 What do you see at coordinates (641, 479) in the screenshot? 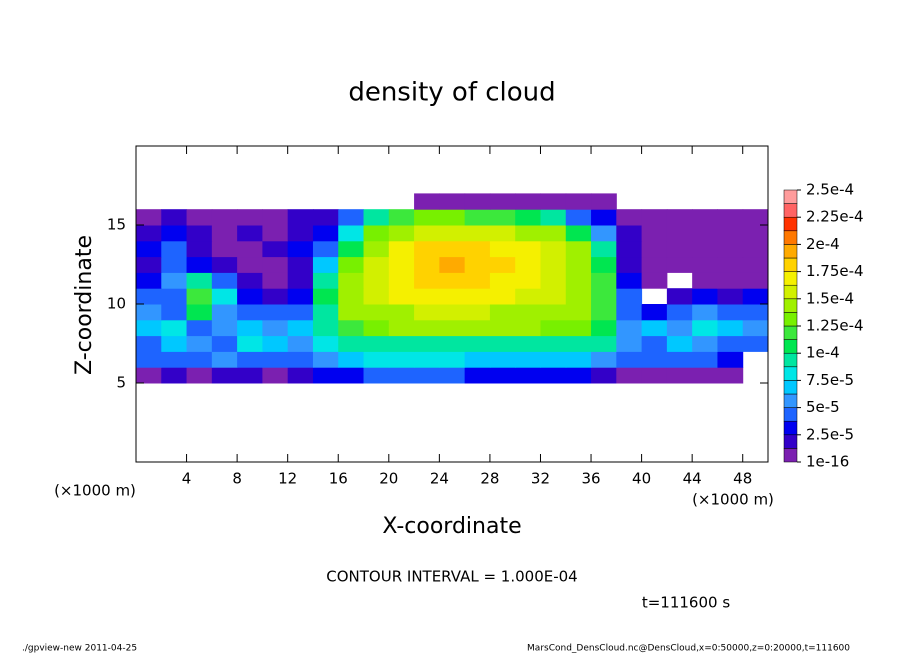
I see `x-tick-label: 40` at bounding box center [641, 479].